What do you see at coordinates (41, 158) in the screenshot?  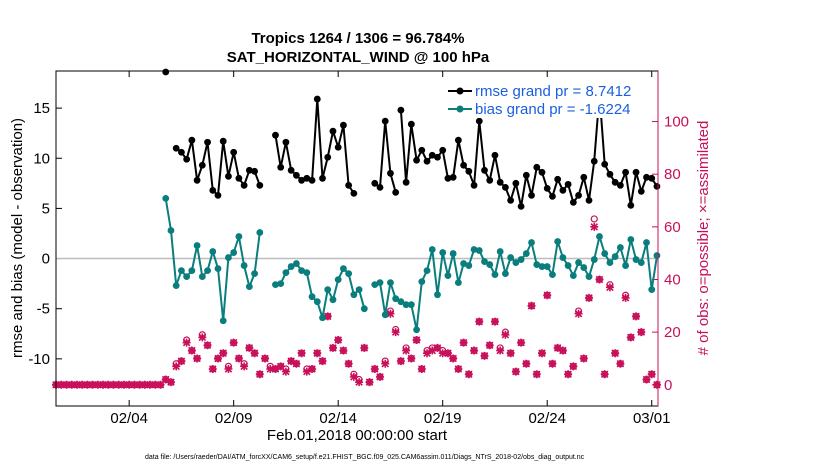 I see `y-tick-label-left: 10` at bounding box center [41, 158].